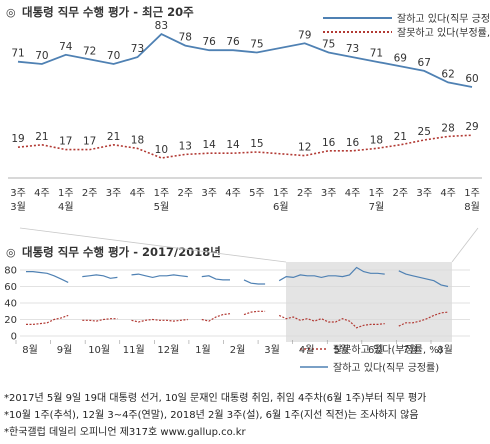  What do you see at coordinates (17, 139) in the screenshot?
I see `disapprove-data-label: 19` at bounding box center [17, 139].